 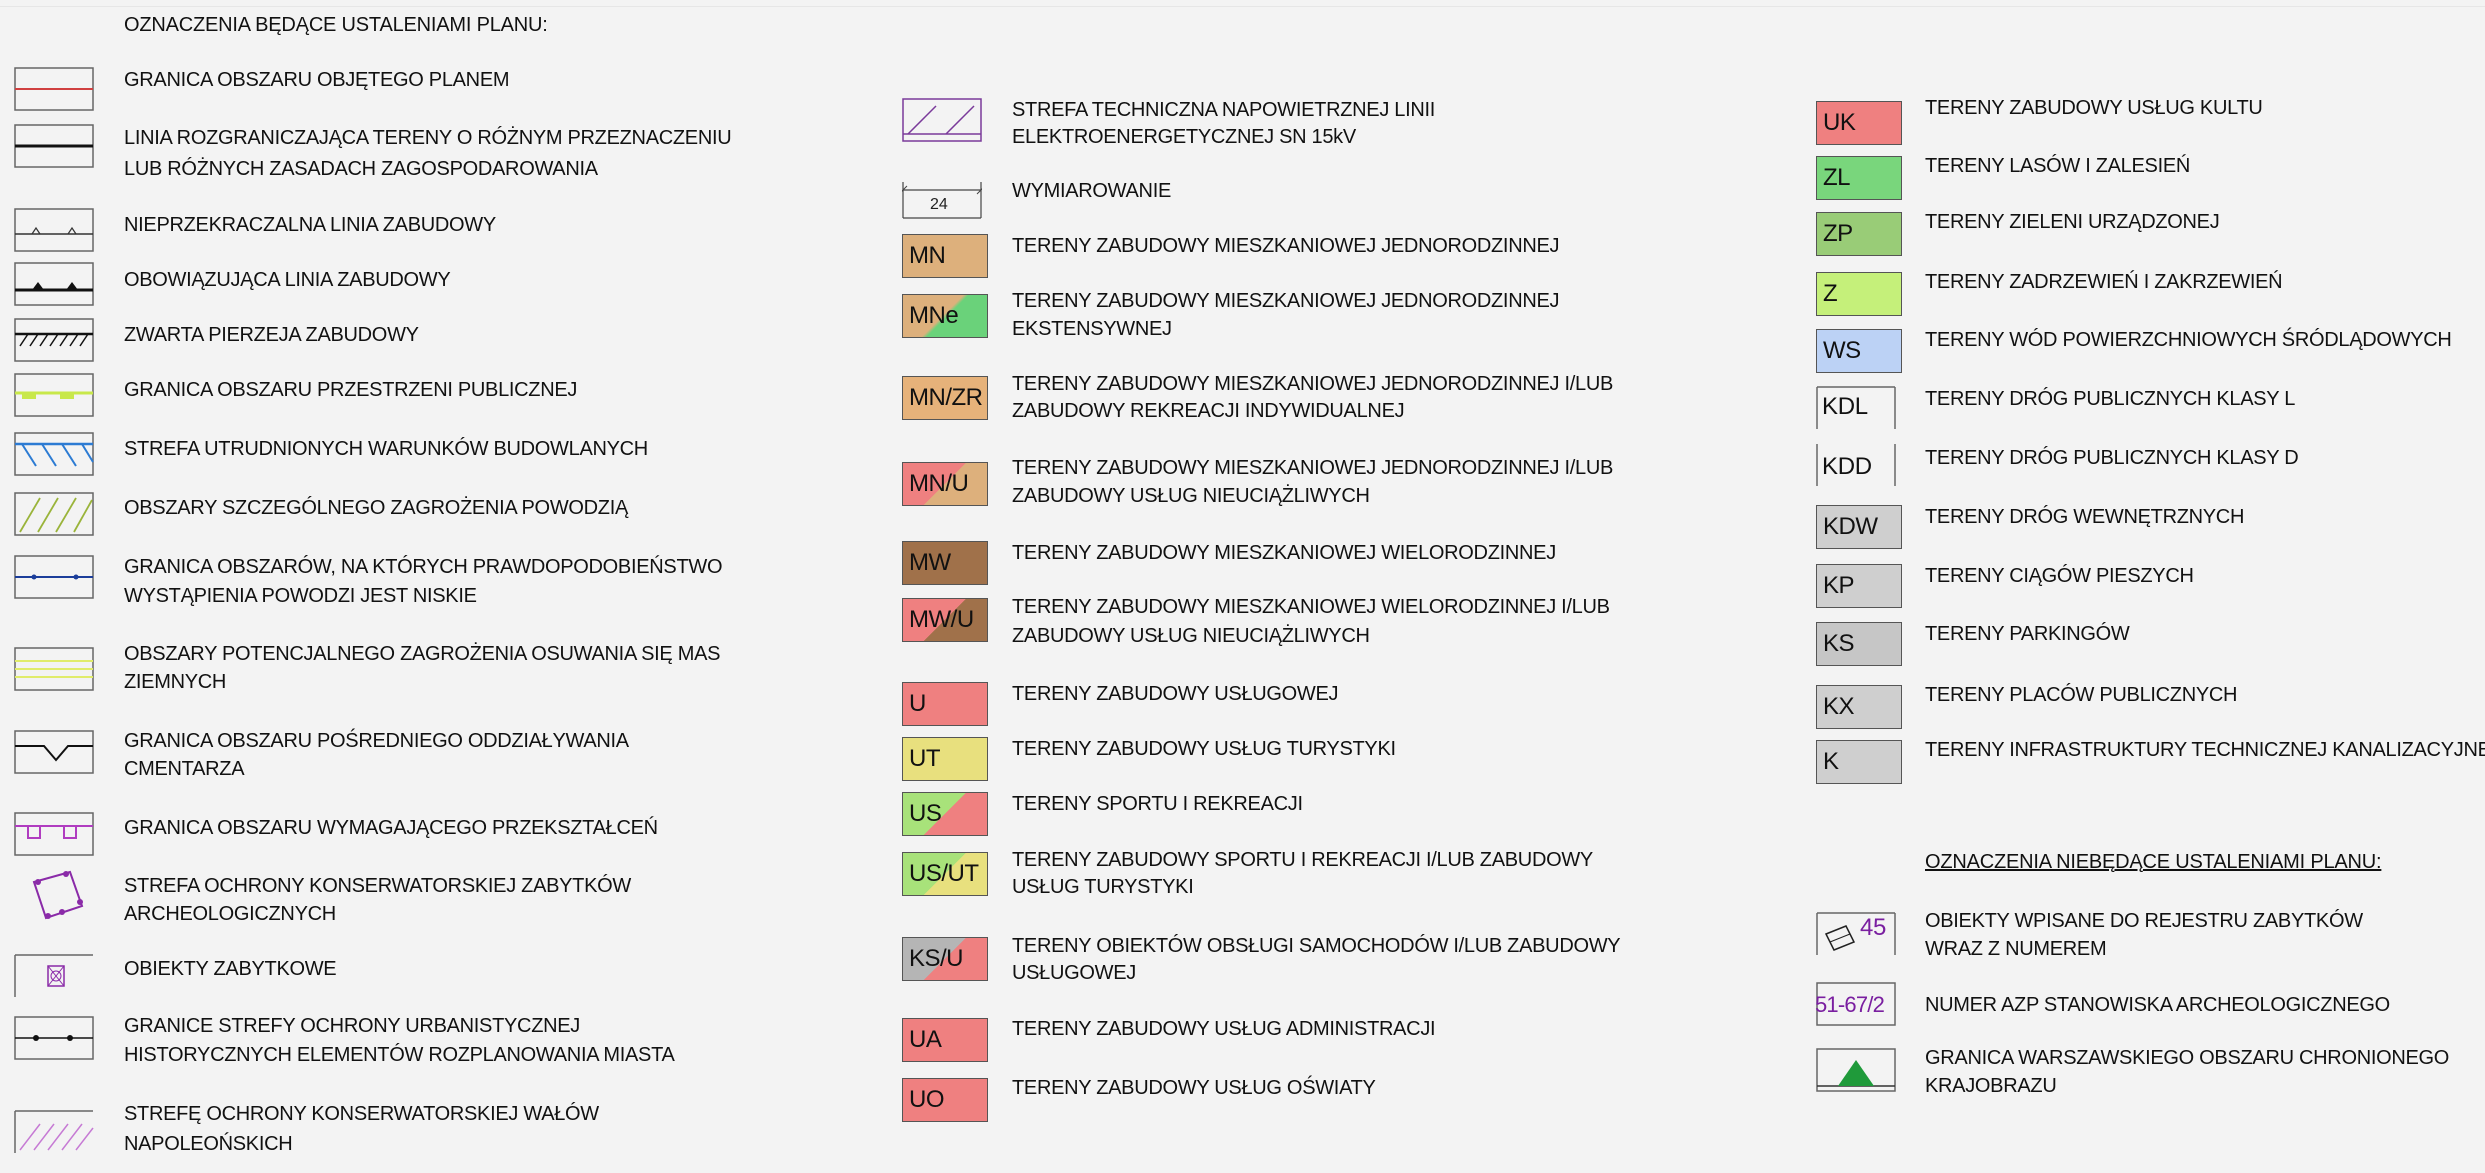 What do you see at coordinates (945, 256) in the screenshot?
I see `zone-swatch-MN: MN` at bounding box center [945, 256].